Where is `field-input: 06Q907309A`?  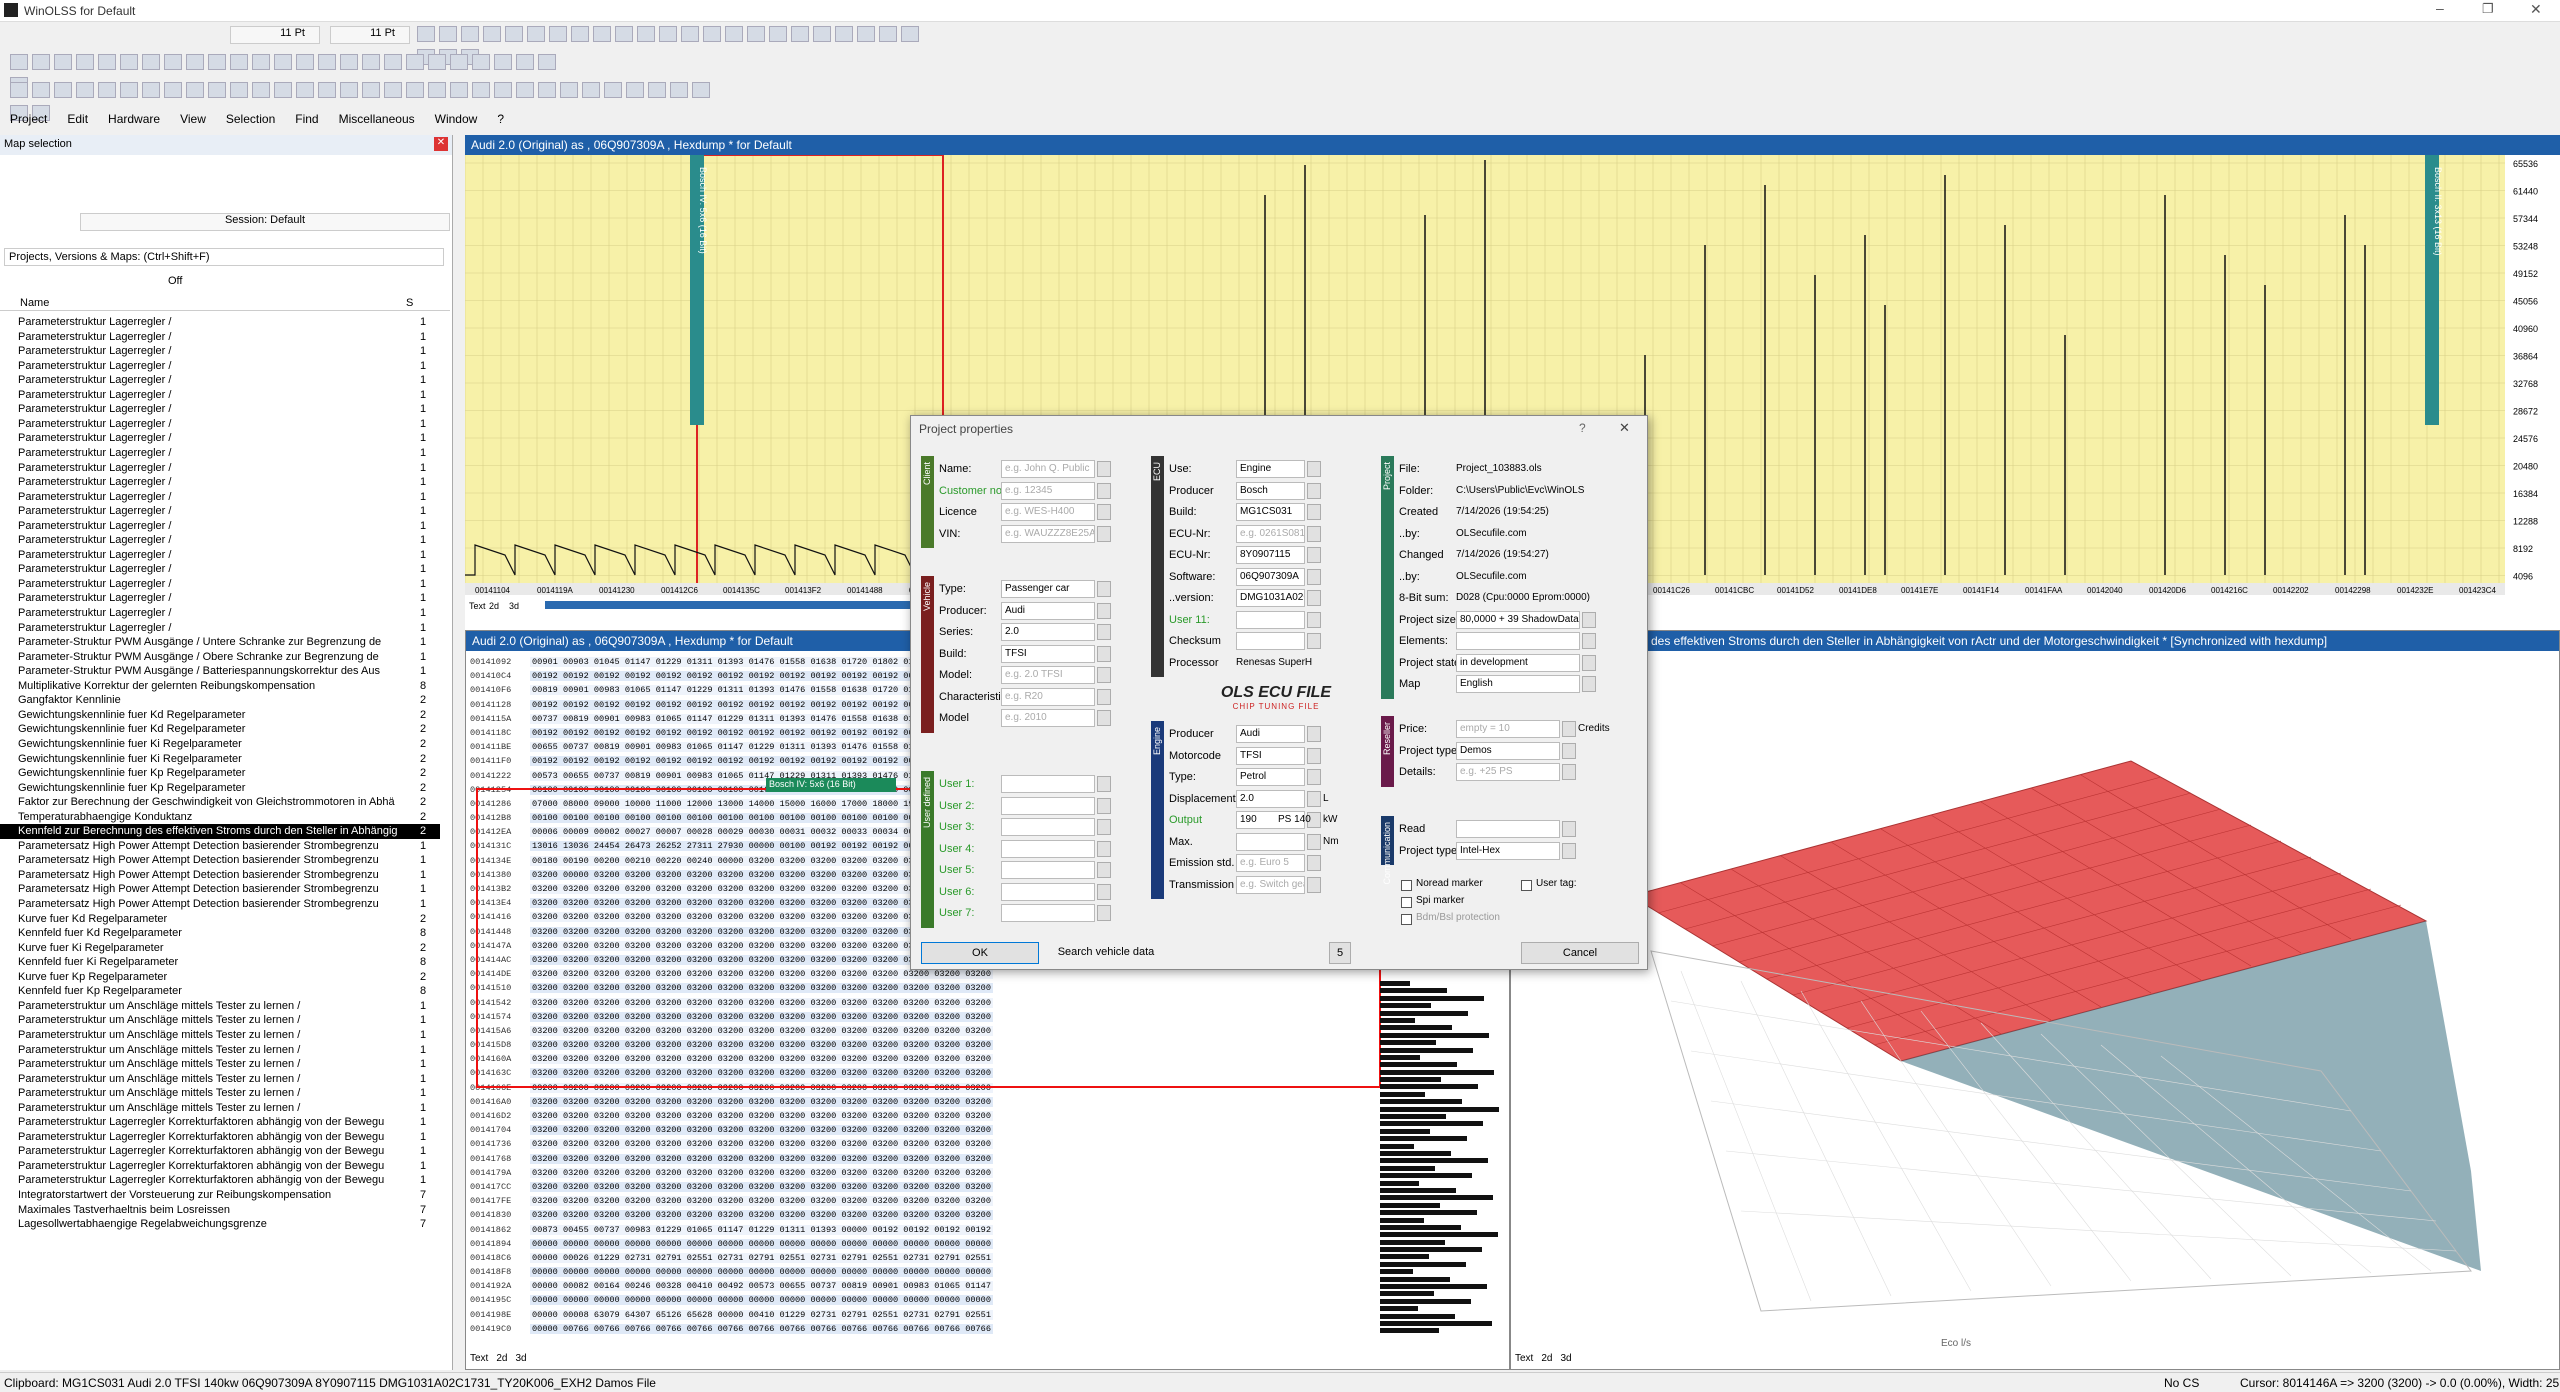 field-input: 06Q907309A is located at coordinates (1270, 576).